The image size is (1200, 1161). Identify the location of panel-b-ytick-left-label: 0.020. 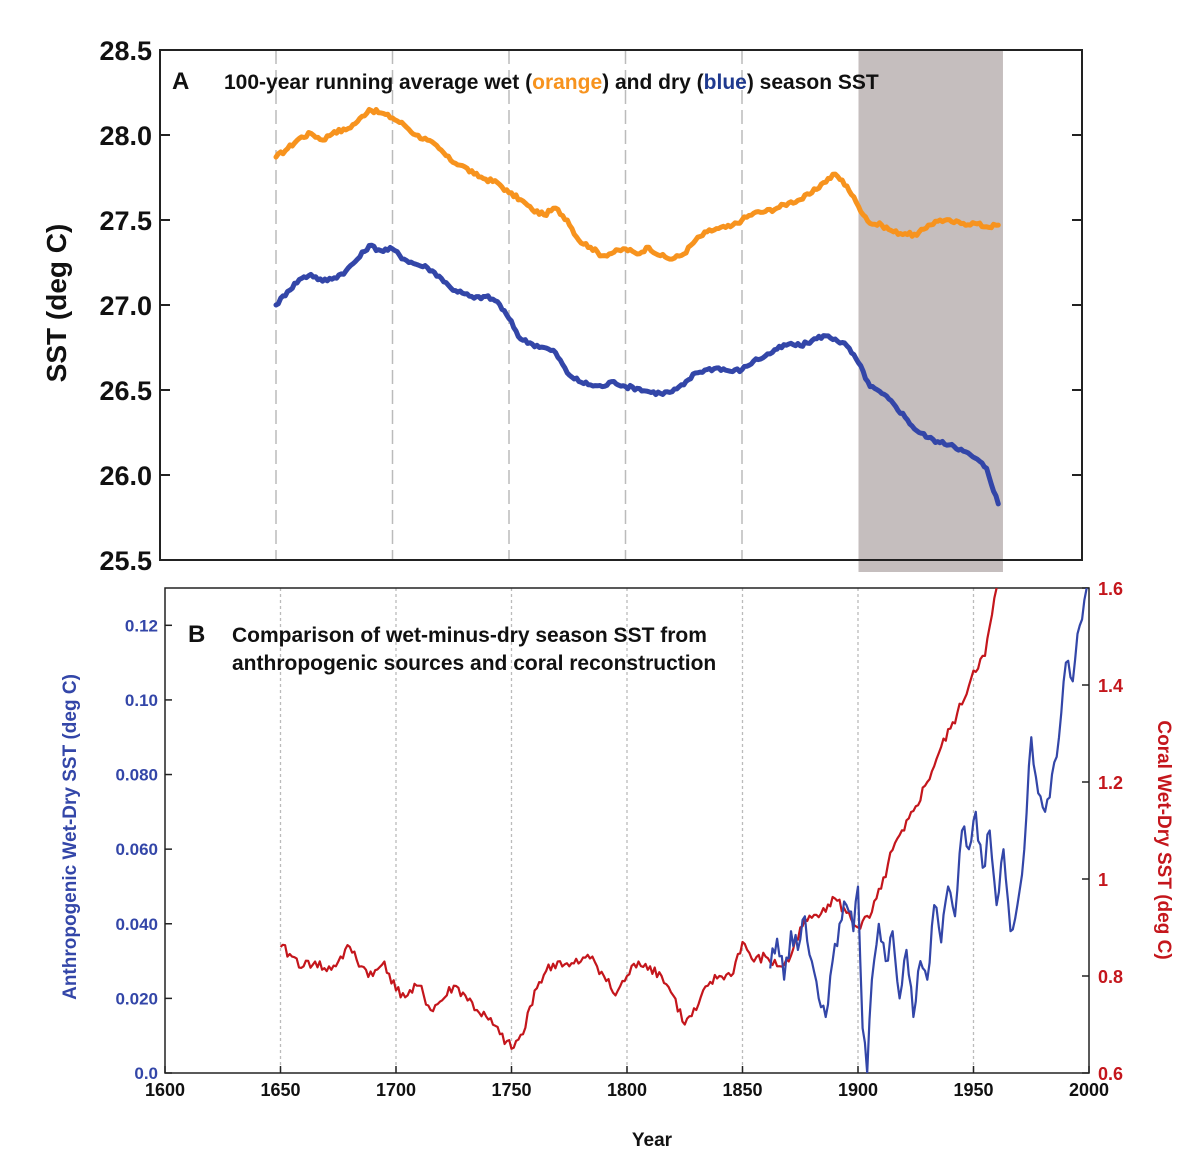
(136, 998).